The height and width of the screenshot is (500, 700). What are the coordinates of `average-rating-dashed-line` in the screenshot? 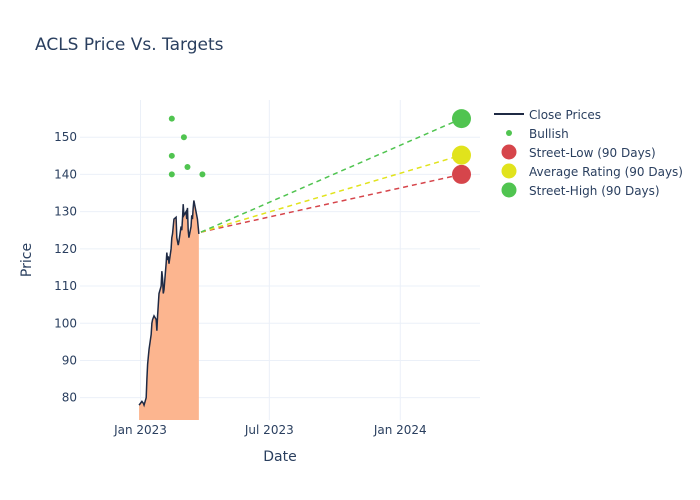 It's located at (331, 193).